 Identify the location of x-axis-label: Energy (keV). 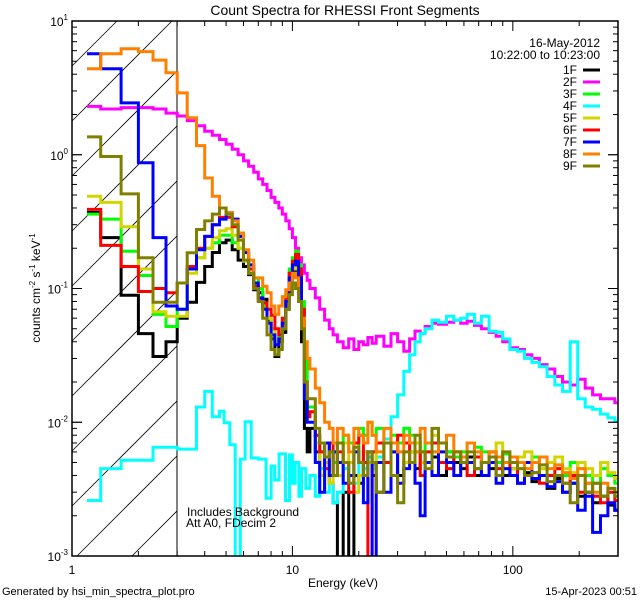
(343, 583).